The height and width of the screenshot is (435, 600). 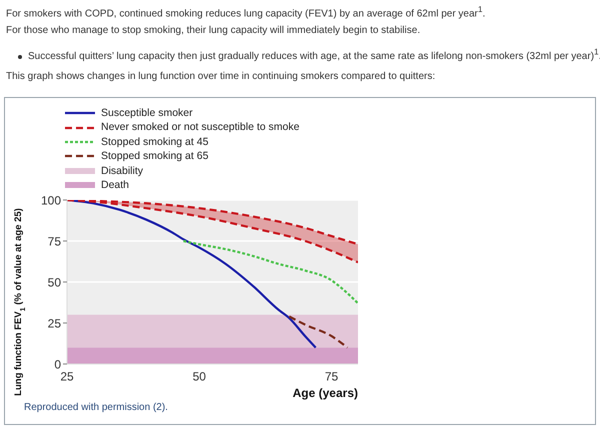 I want to click on legend-label: Susceptible smoker, so click(x=147, y=113).